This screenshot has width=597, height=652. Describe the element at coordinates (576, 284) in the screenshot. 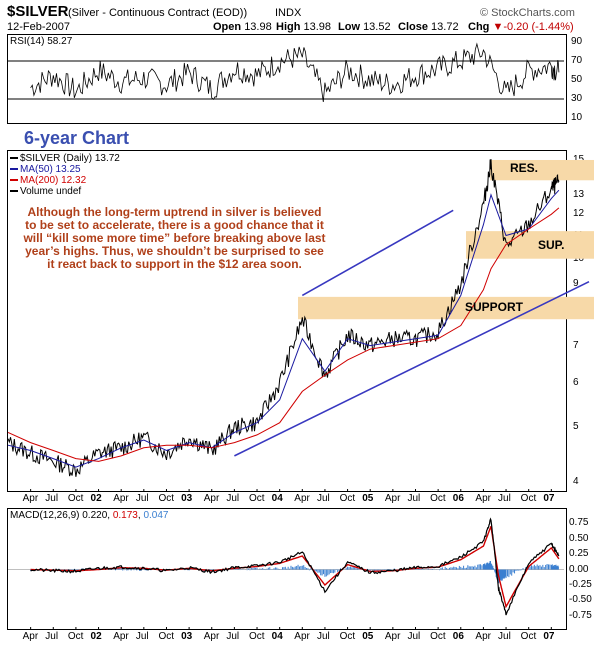

I see `price-y-tick: 9` at that location.